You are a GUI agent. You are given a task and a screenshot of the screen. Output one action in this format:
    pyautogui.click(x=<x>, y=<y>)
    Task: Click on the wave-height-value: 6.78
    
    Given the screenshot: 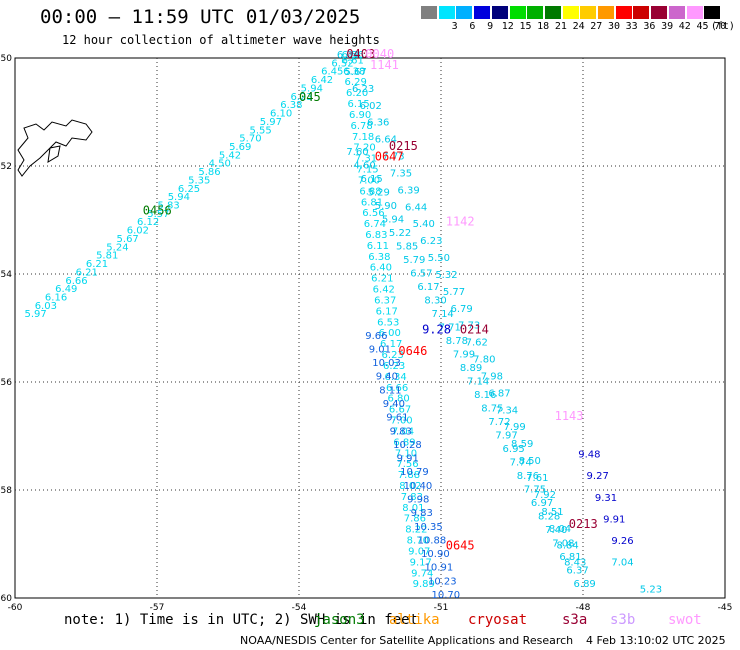 What is the action you would take?
    pyautogui.click(x=361, y=126)
    